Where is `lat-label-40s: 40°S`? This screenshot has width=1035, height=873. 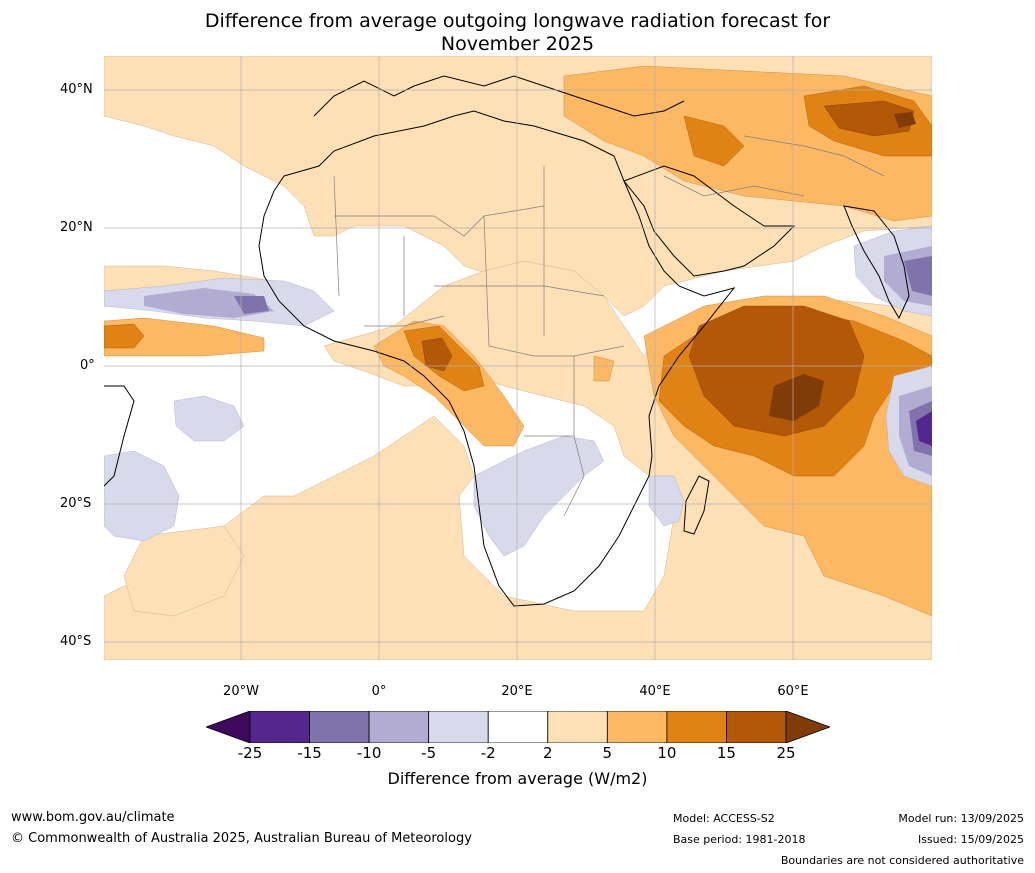 lat-label-40s: 40°S is located at coordinates (76, 641).